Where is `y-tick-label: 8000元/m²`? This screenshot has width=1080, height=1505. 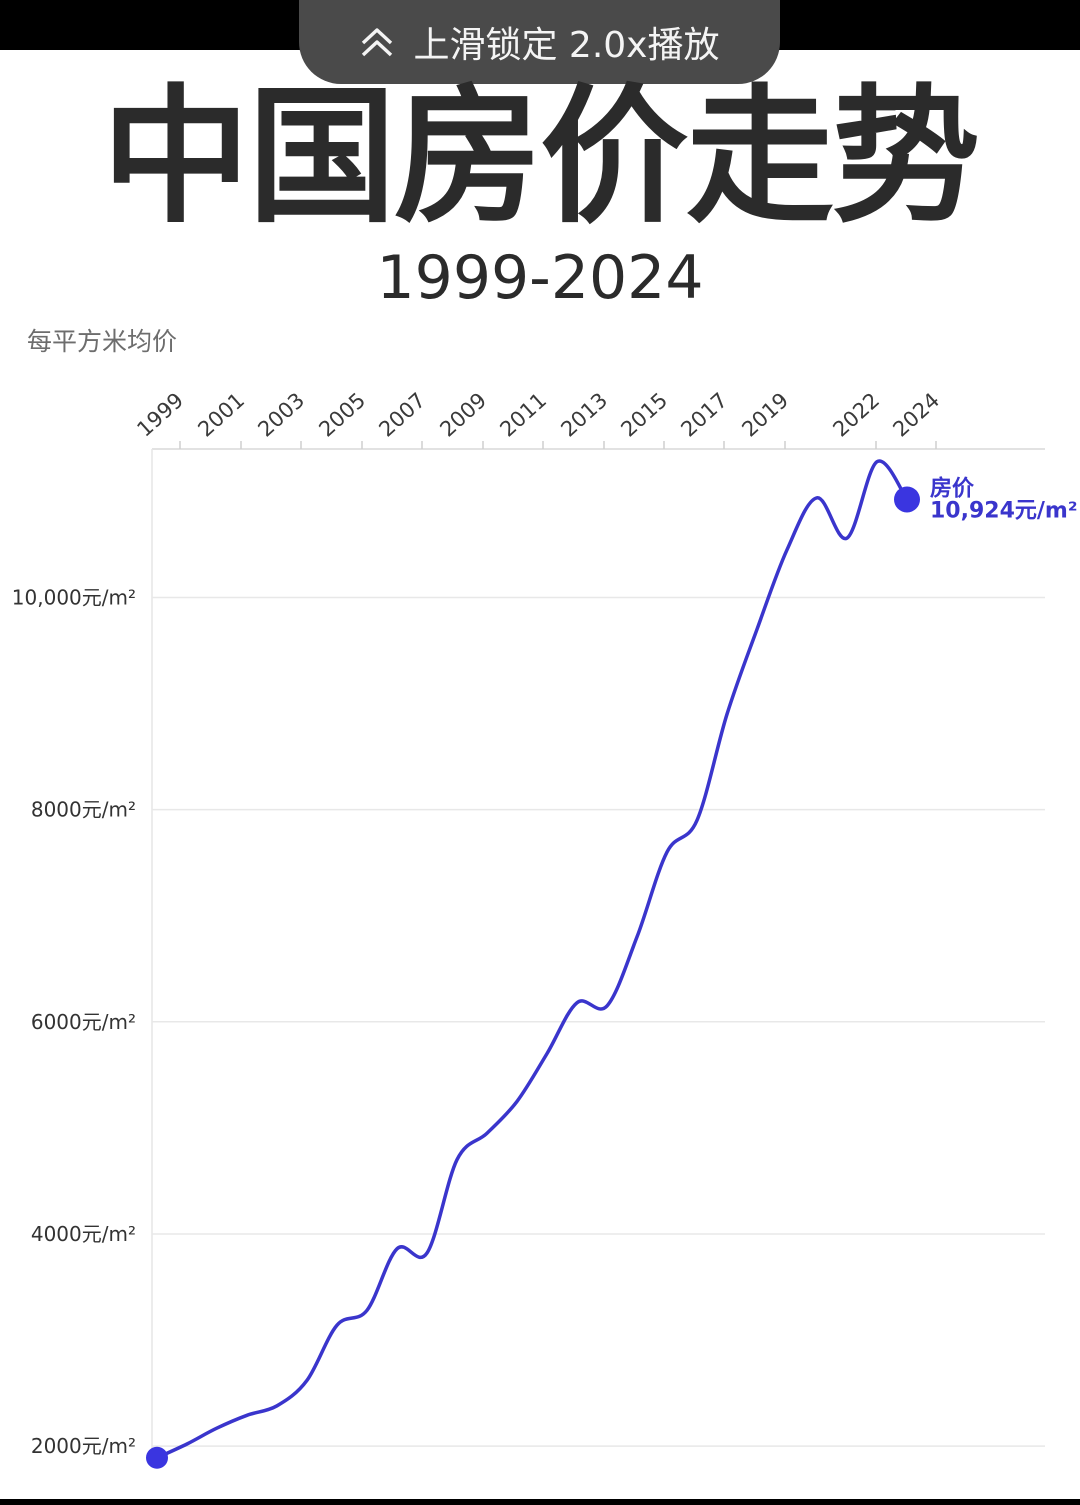
y-tick-label: 8000元/m² is located at coordinates (83, 810).